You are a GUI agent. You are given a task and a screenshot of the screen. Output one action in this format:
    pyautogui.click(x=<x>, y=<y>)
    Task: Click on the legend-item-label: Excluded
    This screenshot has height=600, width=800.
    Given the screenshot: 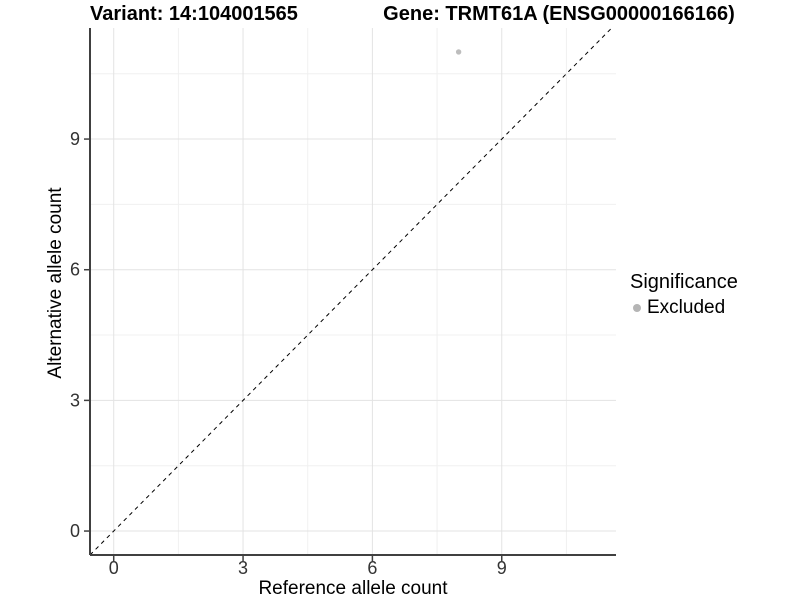 What is the action you would take?
    pyautogui.click(x=686, y=307)
    